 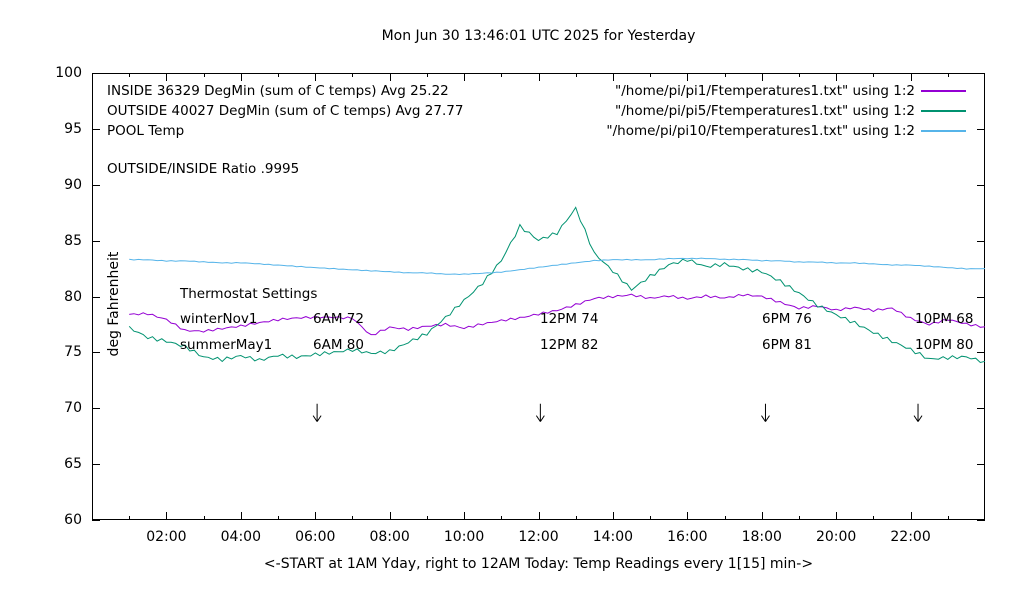 I want to click on x-tick-label: 02:00, so click(x=166, y=537).